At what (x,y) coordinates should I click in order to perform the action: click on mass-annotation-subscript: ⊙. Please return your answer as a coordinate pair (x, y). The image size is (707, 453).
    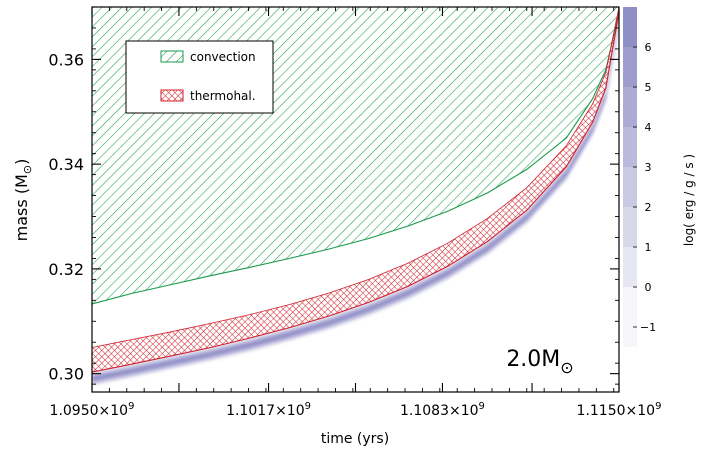
    Looking at the image, I should click on (566, 367).